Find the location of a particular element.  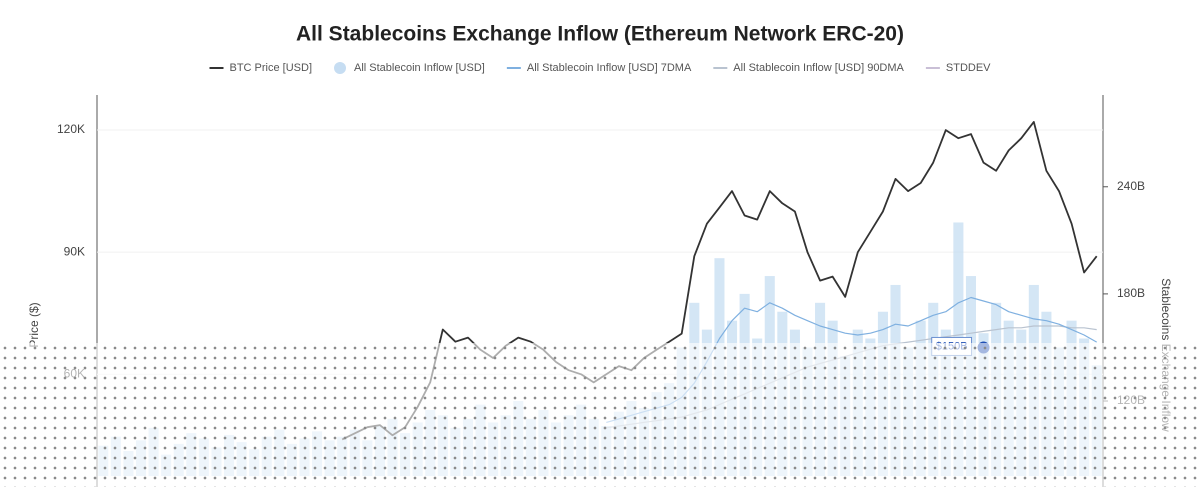

legend-swatch is located at coordinates (340, 68).